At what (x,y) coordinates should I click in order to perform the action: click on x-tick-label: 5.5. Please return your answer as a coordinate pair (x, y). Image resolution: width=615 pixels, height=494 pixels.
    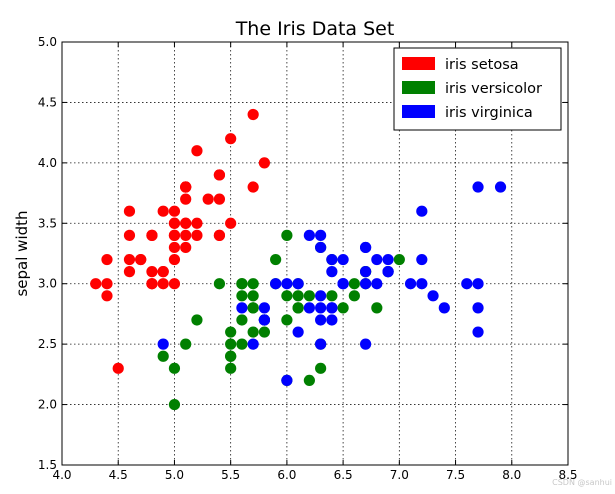
    Looking at the image, I should click on (230, 475).